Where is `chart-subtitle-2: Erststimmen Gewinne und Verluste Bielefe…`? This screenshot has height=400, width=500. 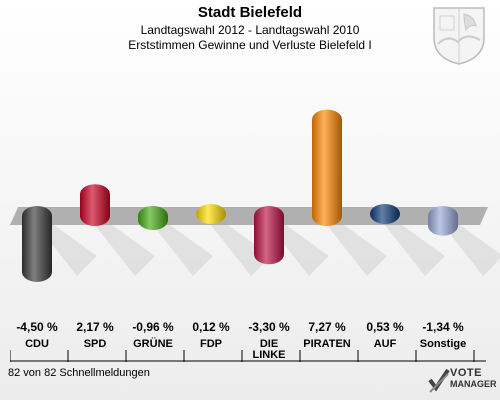 chart-subtitle-2: Erststimmen Gewinne und Verluste Bielefe… is located at coordinates (250, 45).